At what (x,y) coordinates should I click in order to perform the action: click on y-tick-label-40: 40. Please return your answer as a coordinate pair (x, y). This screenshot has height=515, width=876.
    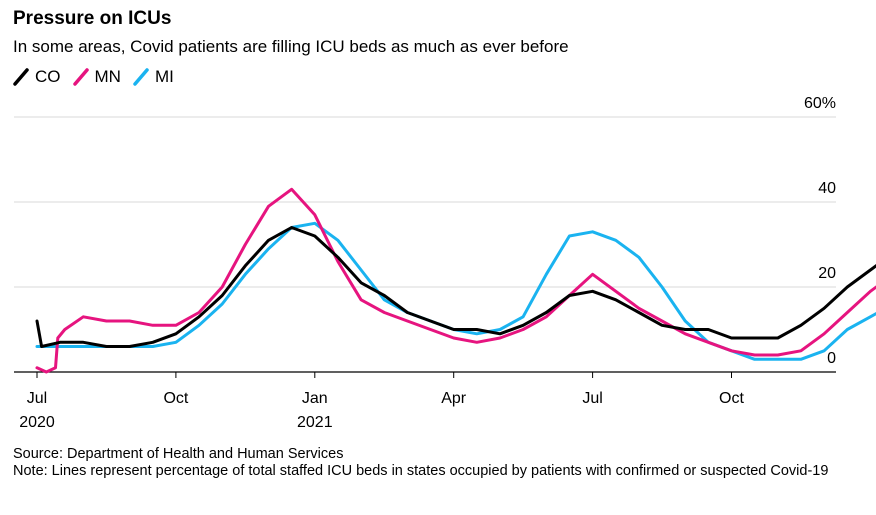
    Looking at the image, I should click on (827, 188).